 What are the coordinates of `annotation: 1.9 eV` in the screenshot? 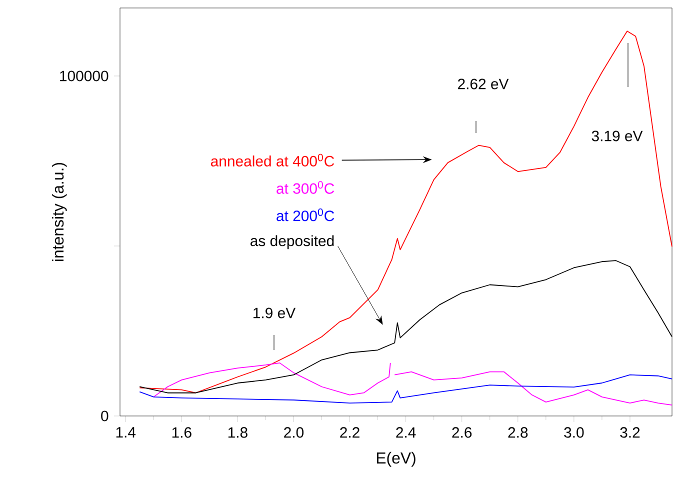 It's located at (275, 313).